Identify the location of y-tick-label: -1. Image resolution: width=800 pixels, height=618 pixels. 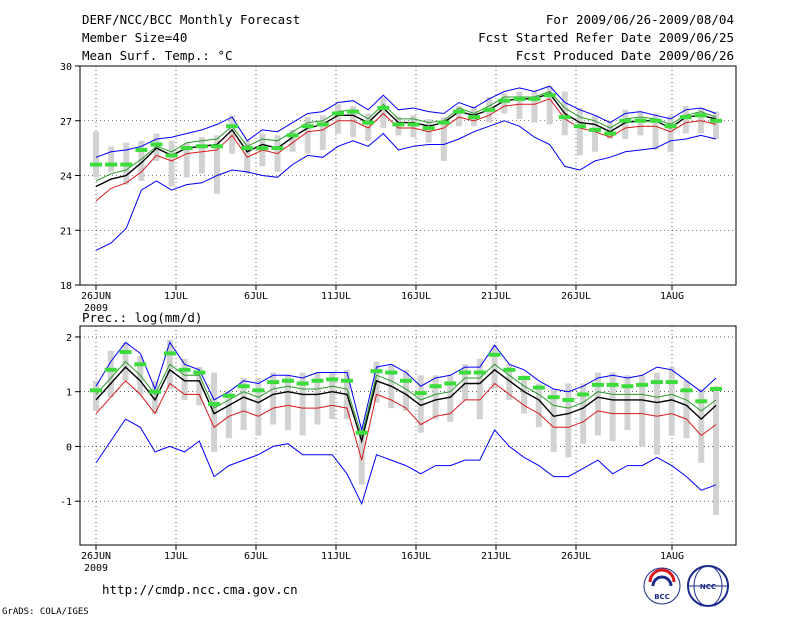
(66, 502).